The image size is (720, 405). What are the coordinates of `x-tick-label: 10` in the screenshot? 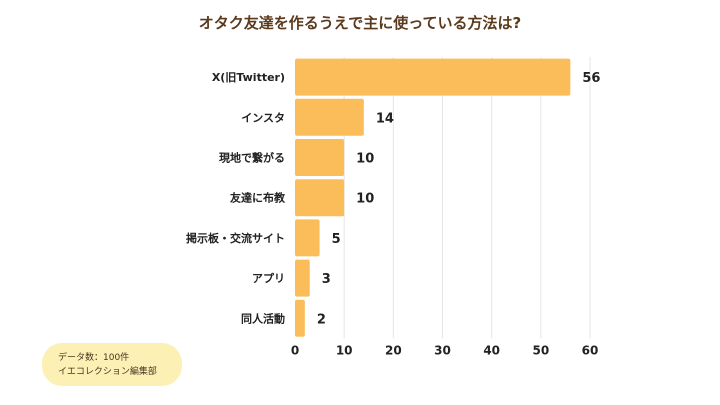 It's located at (344, 350).